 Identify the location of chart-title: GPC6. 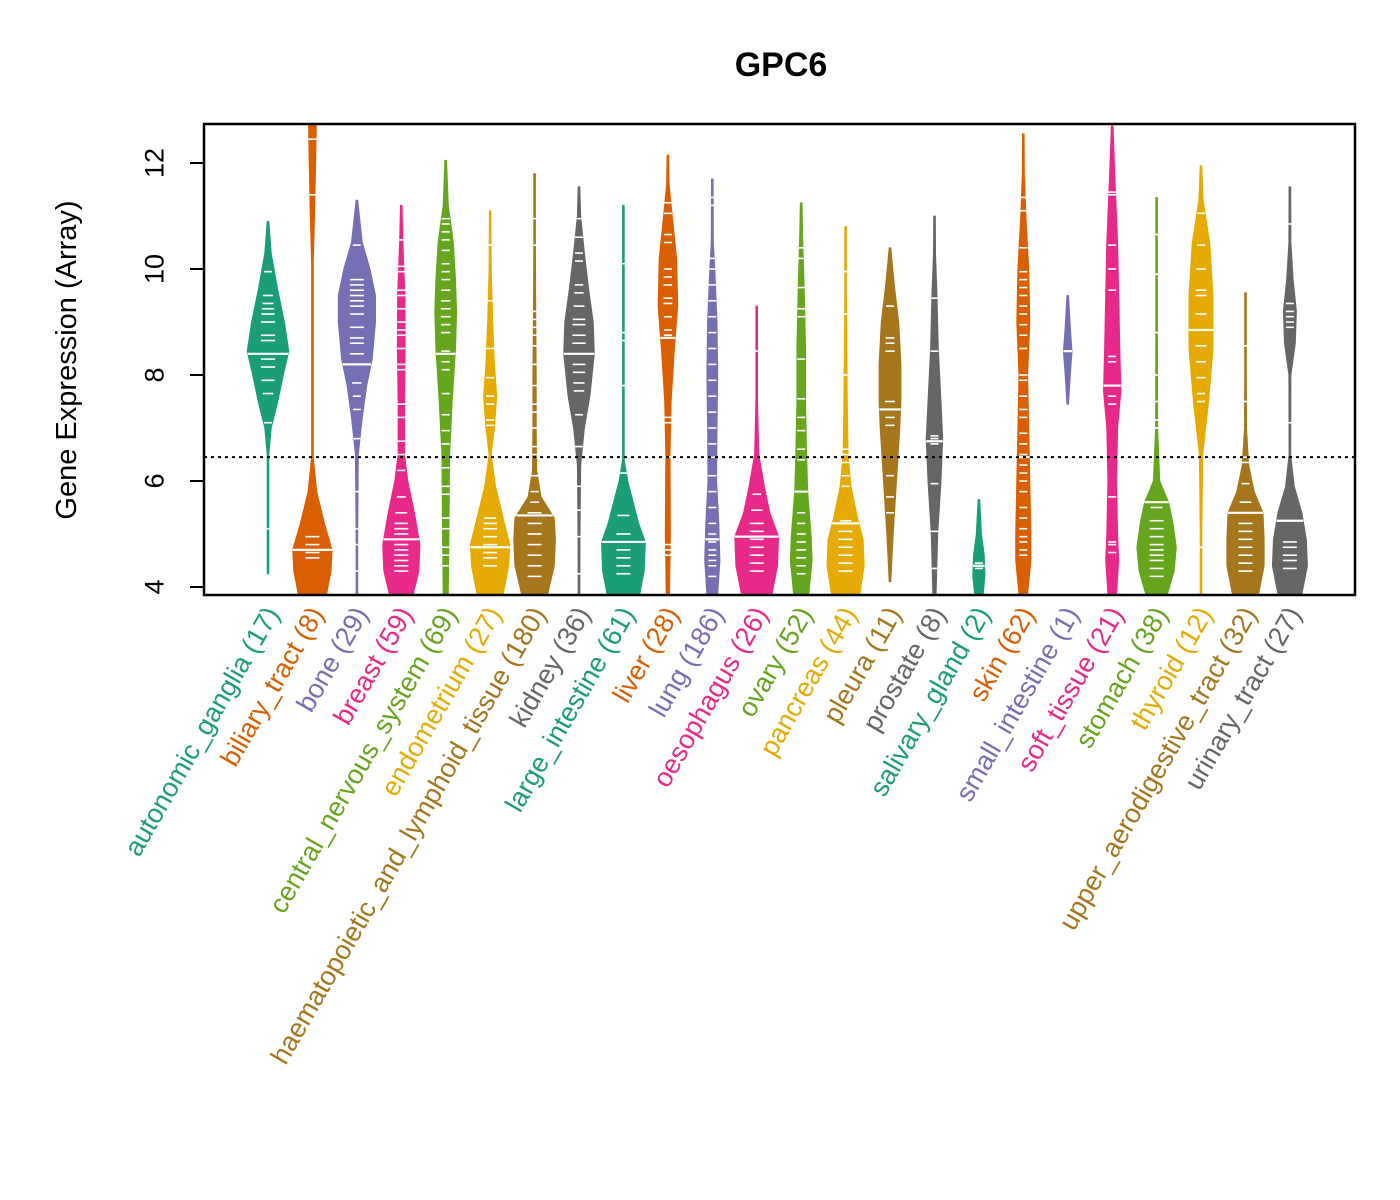
(781, 65).